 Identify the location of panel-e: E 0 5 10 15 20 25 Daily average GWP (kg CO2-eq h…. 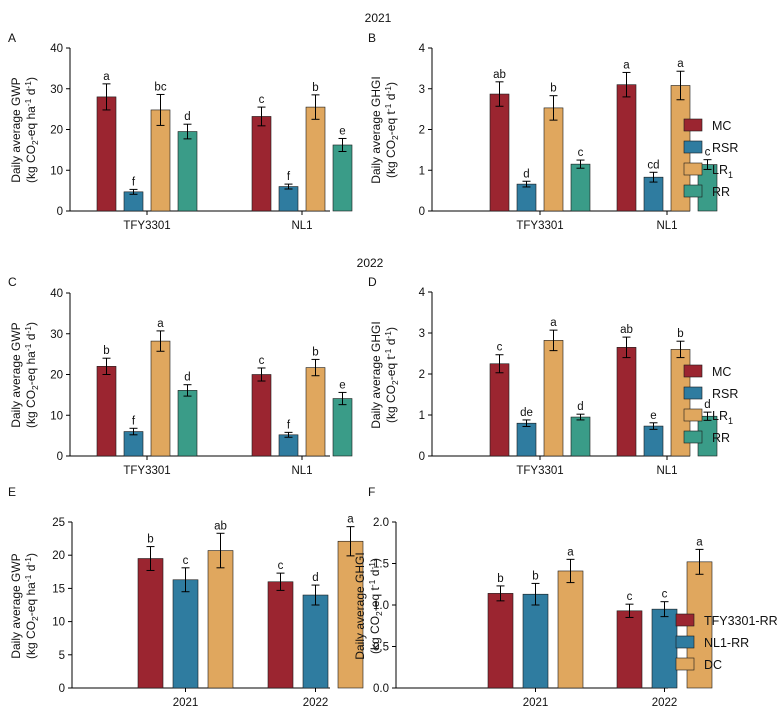
(186, 597).